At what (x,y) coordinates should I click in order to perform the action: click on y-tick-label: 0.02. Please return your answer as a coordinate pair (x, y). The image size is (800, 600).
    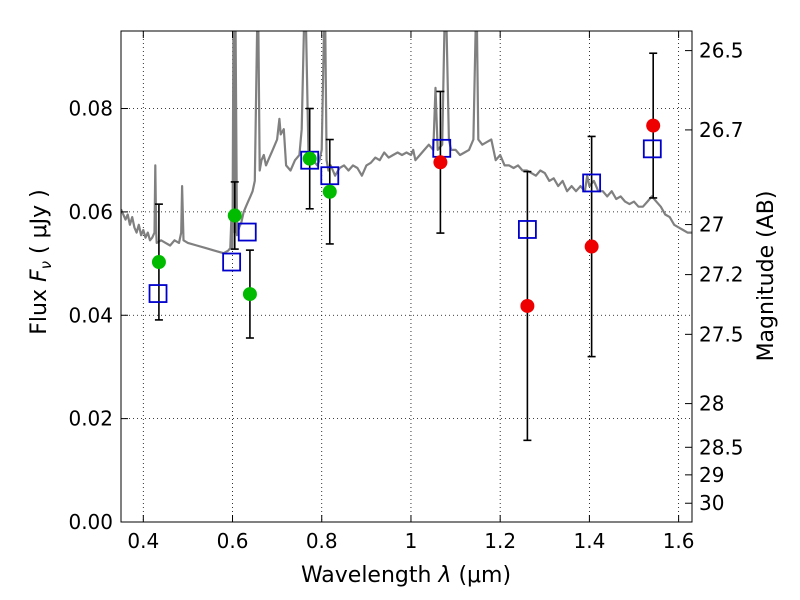
    Looking at the image, I should click on (90, 419).